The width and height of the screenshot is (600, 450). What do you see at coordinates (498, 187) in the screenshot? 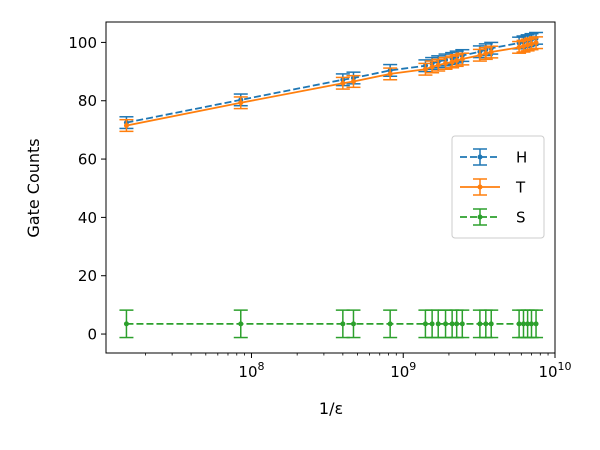
I see `legend: HTS` at bounding box center [498, 187].